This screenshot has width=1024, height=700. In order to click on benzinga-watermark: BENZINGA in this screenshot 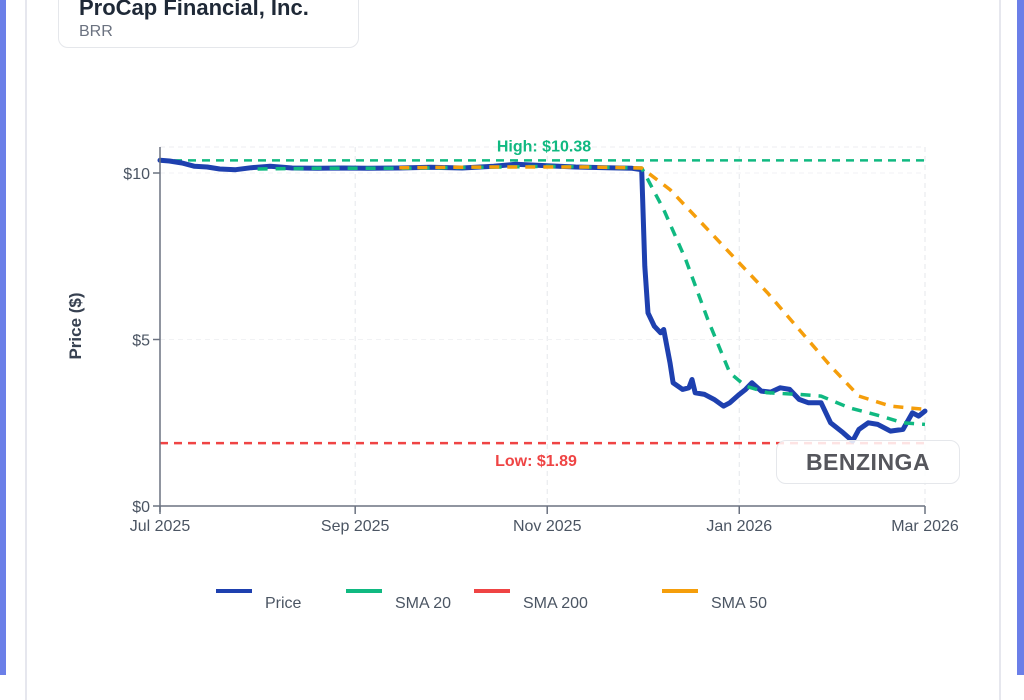, I will do `click(868, 462)`.